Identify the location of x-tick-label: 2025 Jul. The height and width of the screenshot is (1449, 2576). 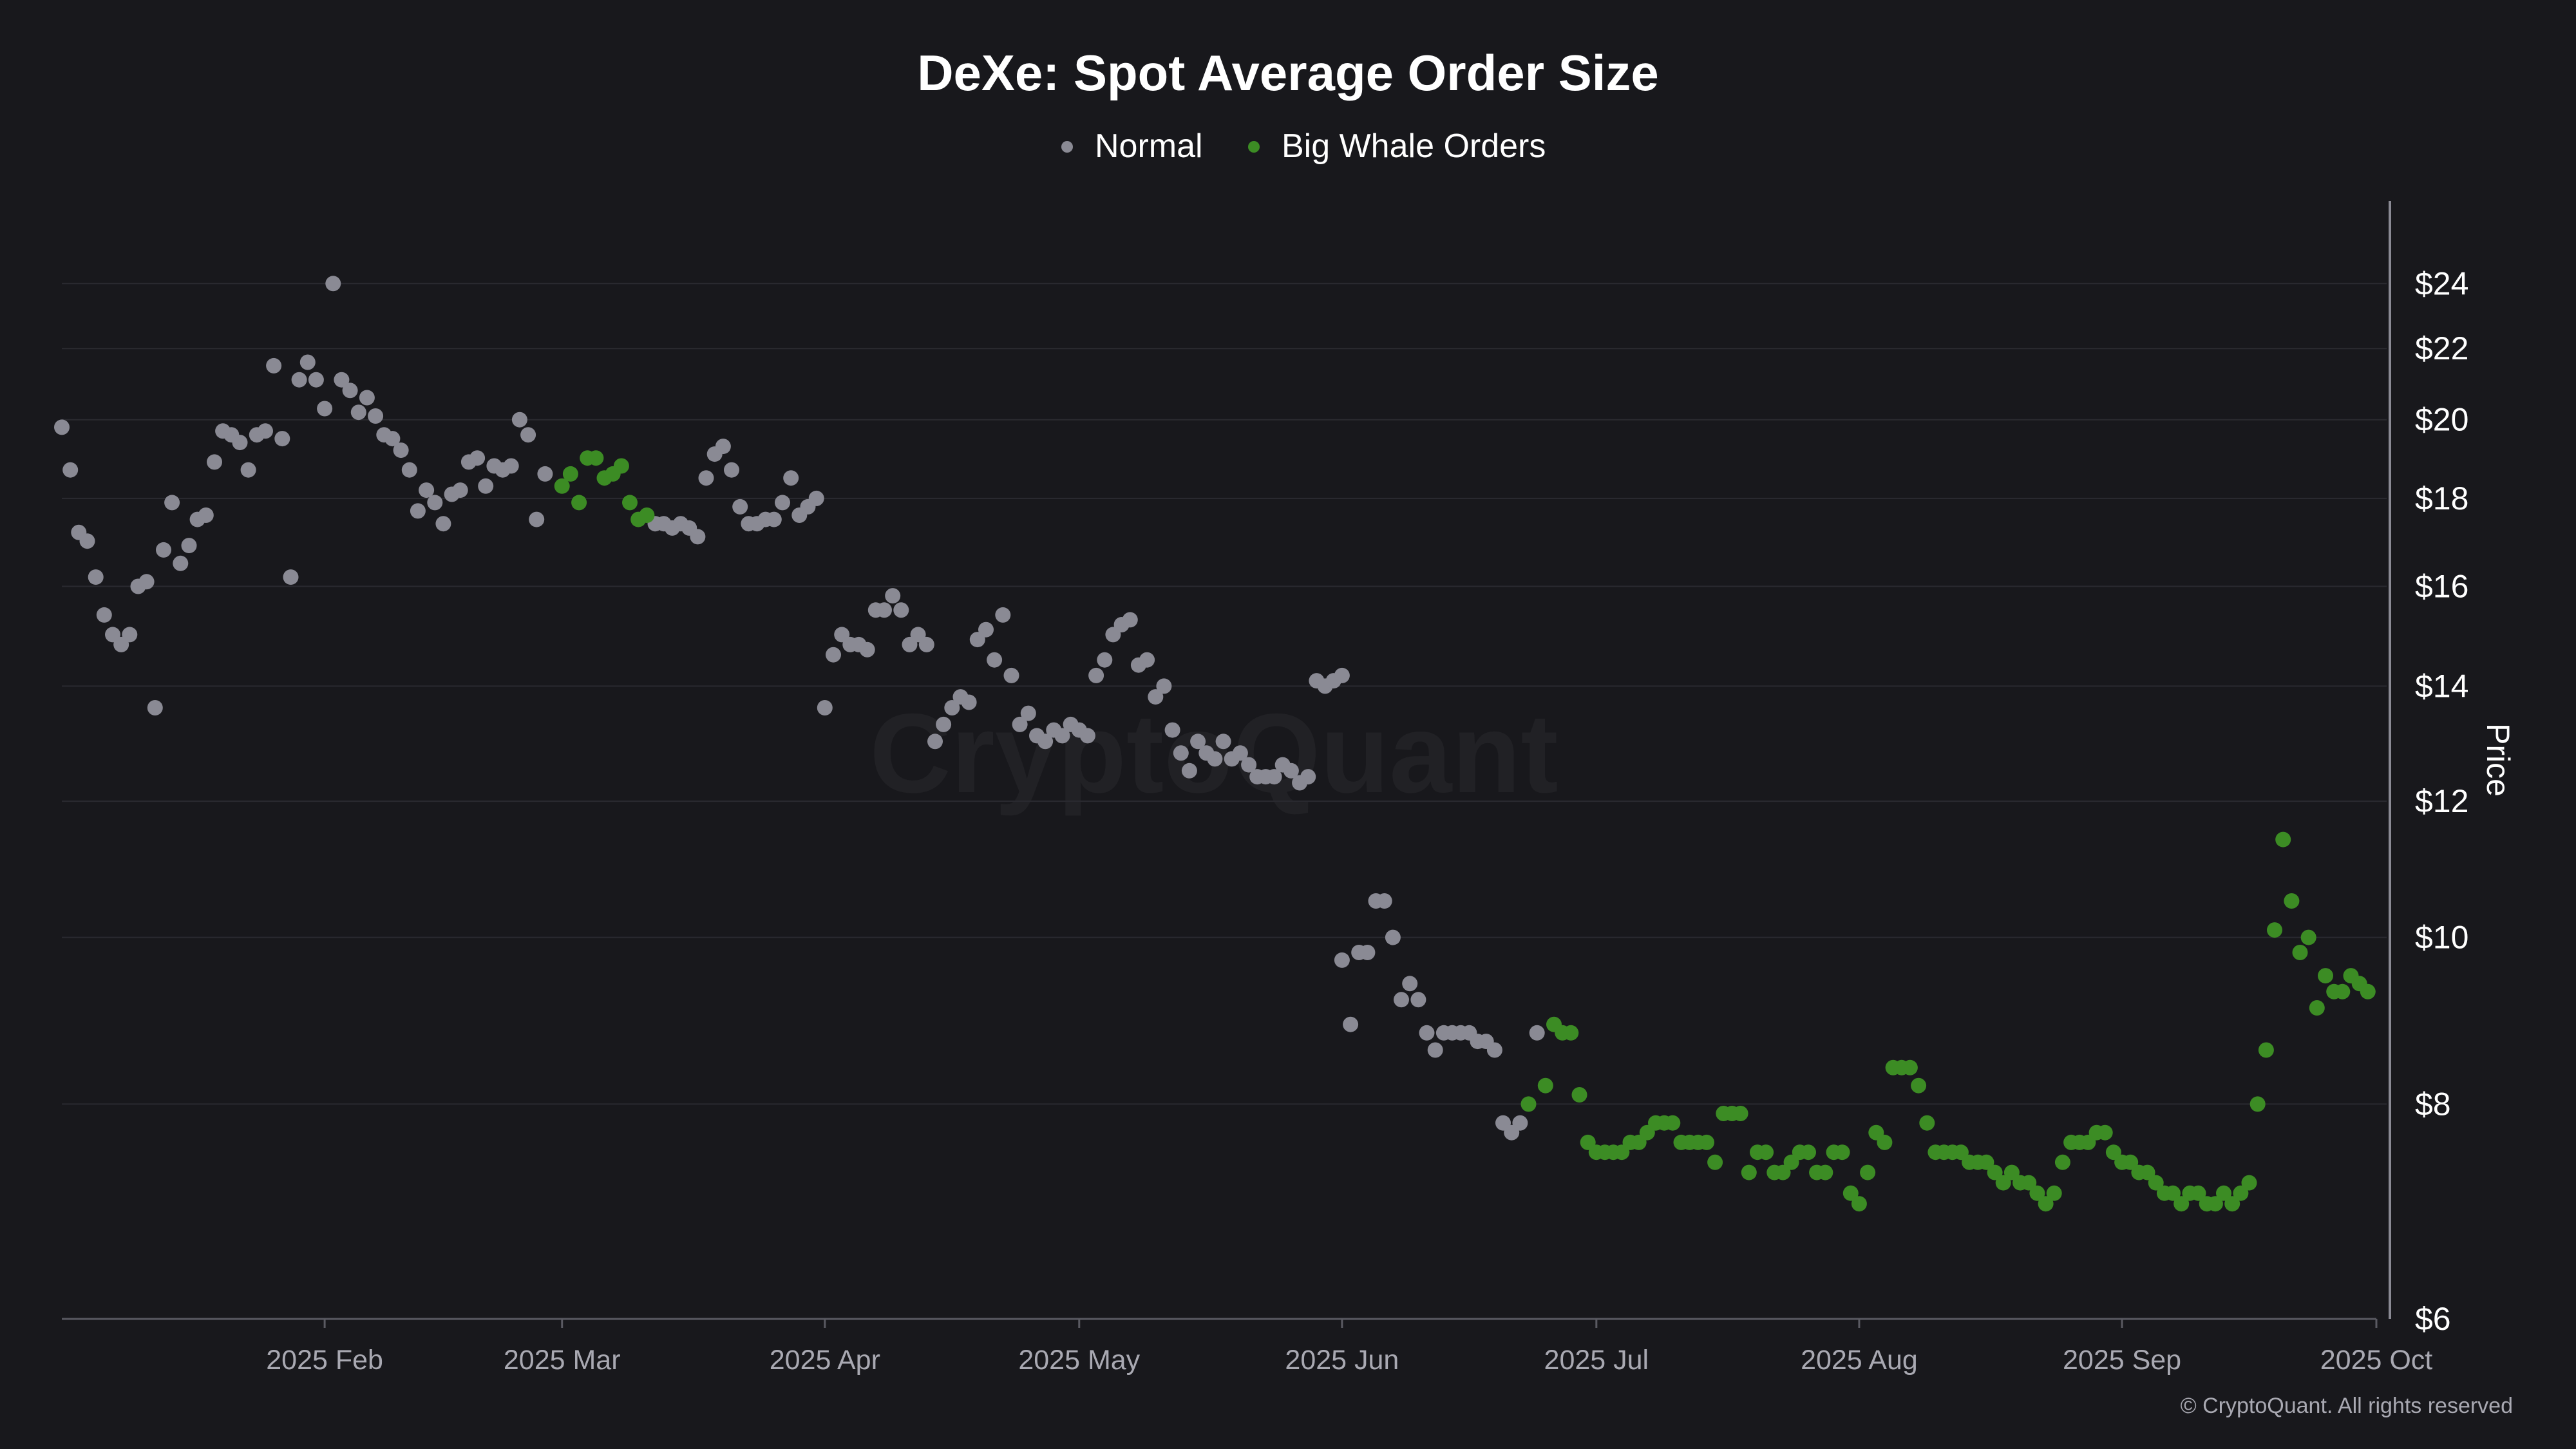
(1597, 1360).